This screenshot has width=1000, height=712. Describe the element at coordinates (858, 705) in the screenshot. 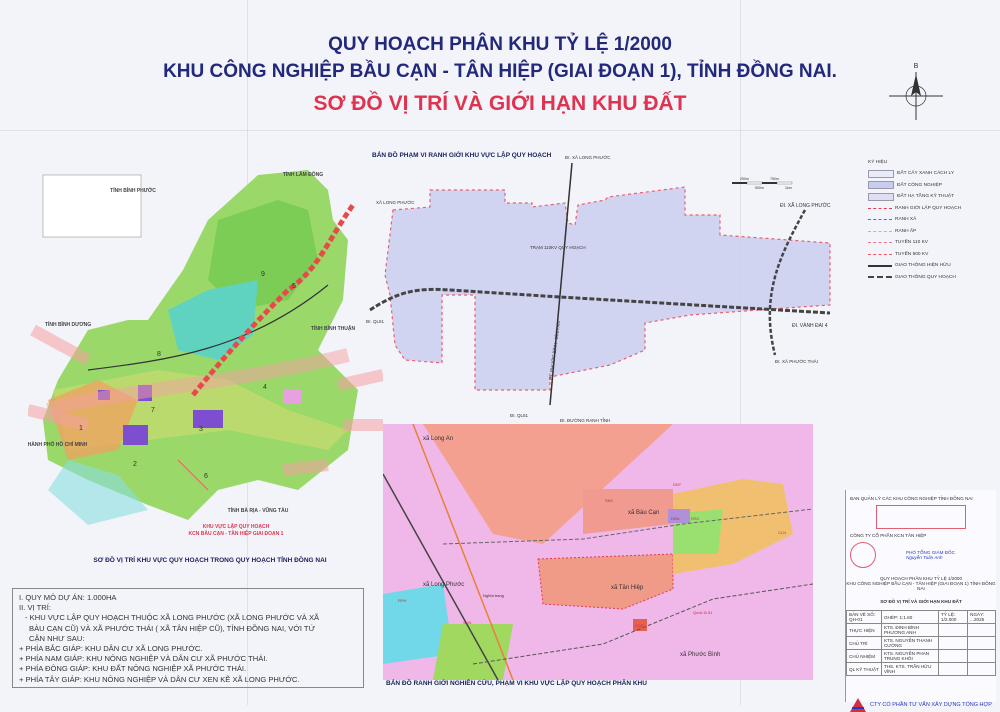

I see `company-logo-icon` at that location.